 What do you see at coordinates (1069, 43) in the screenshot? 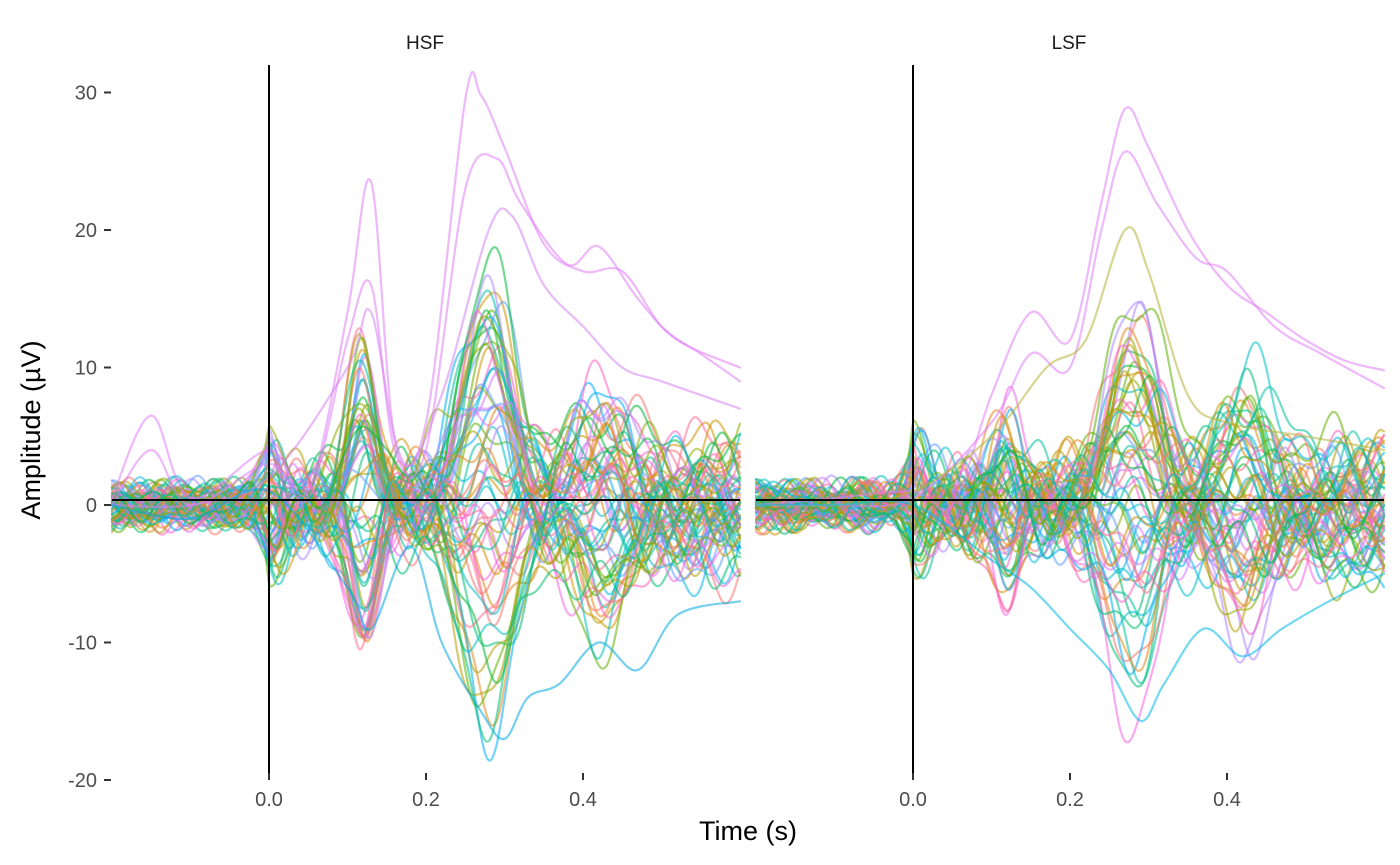
I see `strip-label-lsf: LSF` at bounding box center [1069, 43].